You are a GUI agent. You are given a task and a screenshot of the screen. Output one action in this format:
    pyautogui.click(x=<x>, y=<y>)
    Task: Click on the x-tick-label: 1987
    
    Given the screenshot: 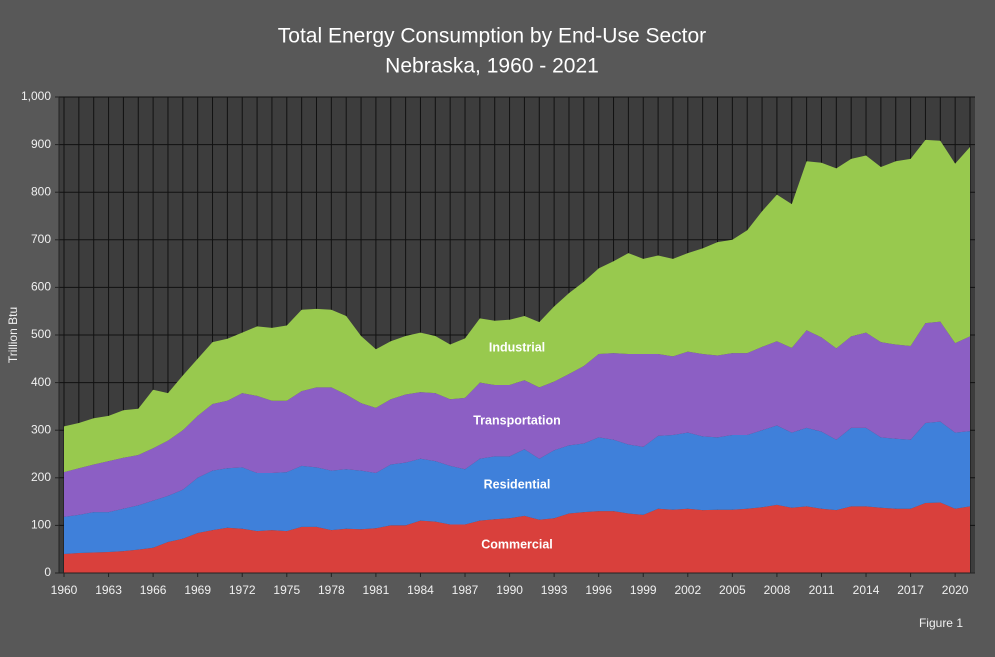 What is the action you would take?
    pyautogui.click(x=465, y=590)
    